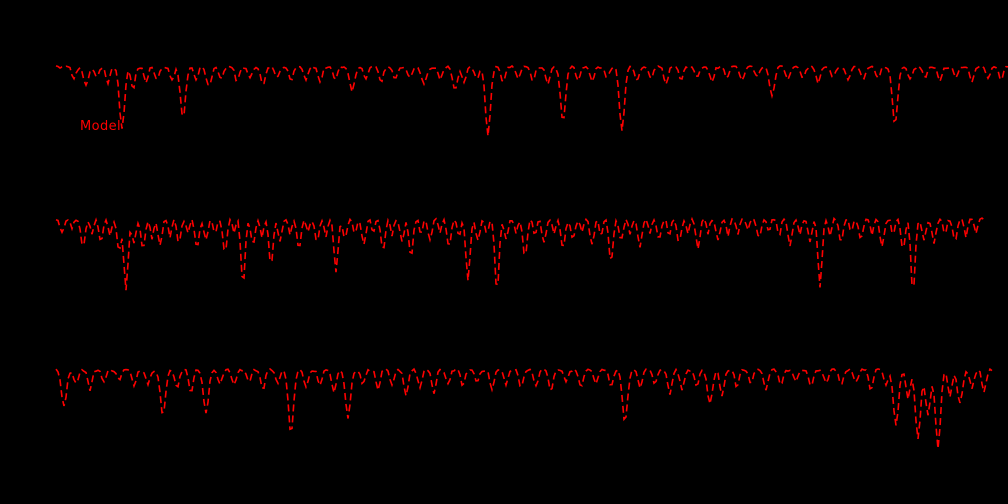 Image resolution: width=1008 pixels, height=504 pixels. I want to click on spectrum-plot-top, so click(531, 100).